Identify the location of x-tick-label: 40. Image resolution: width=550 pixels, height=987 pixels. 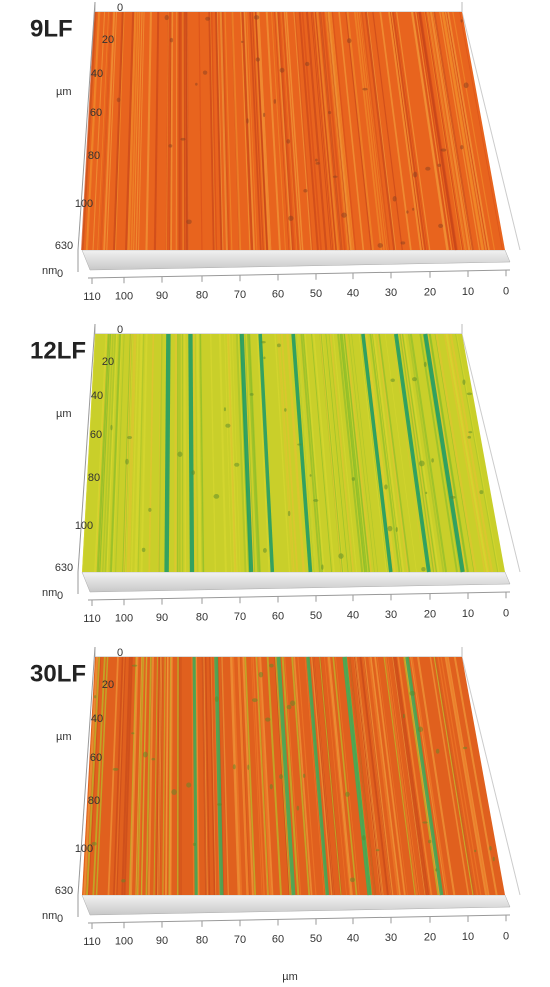
(353, 615).